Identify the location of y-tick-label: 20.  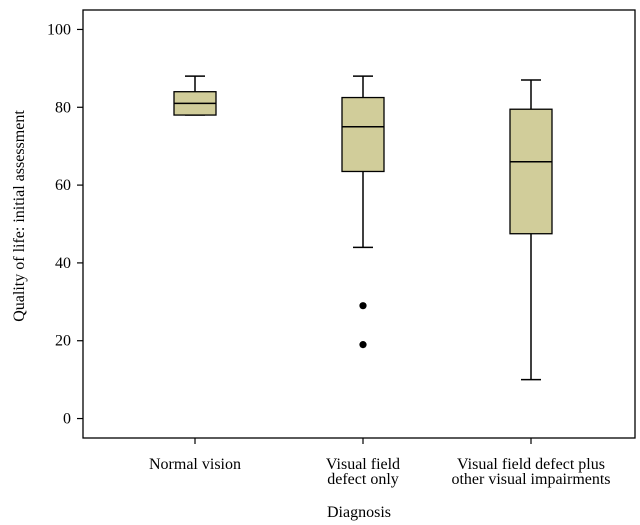
(63, 341).